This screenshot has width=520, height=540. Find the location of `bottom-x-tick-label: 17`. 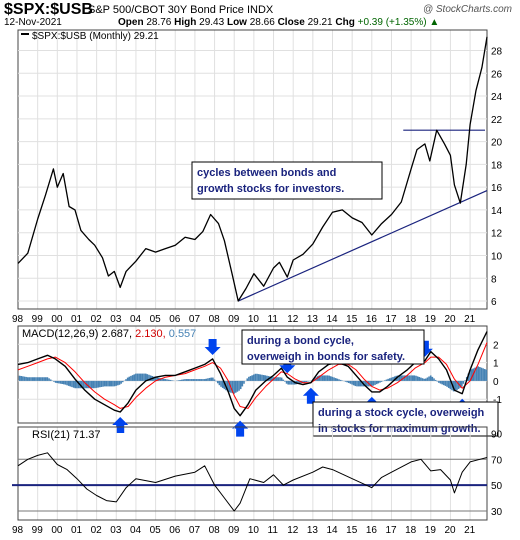

bottom-x-tick-label: 17 is located at coordinates (391, 530).